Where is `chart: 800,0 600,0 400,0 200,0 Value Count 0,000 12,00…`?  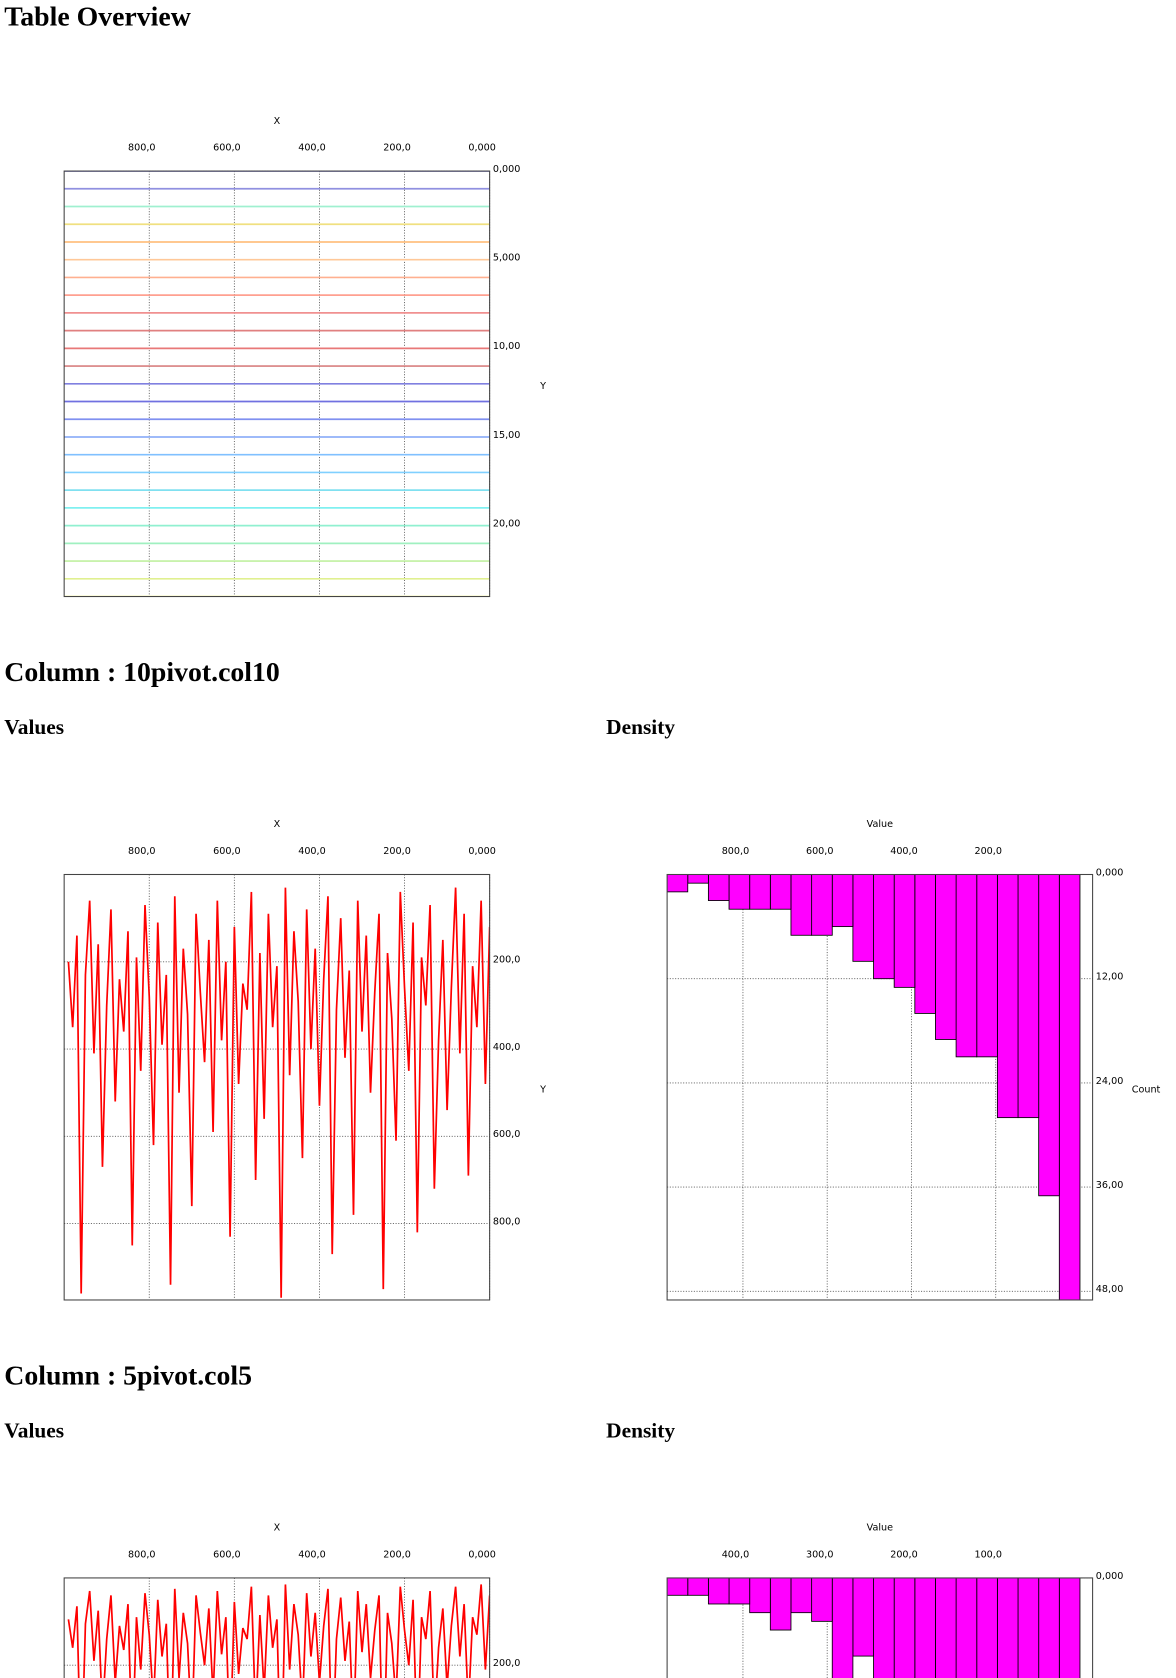
chart: 800,0 600,0 400,0 200,0 Value Count 0,000 12,00… is located at coordinates (913, 1060).